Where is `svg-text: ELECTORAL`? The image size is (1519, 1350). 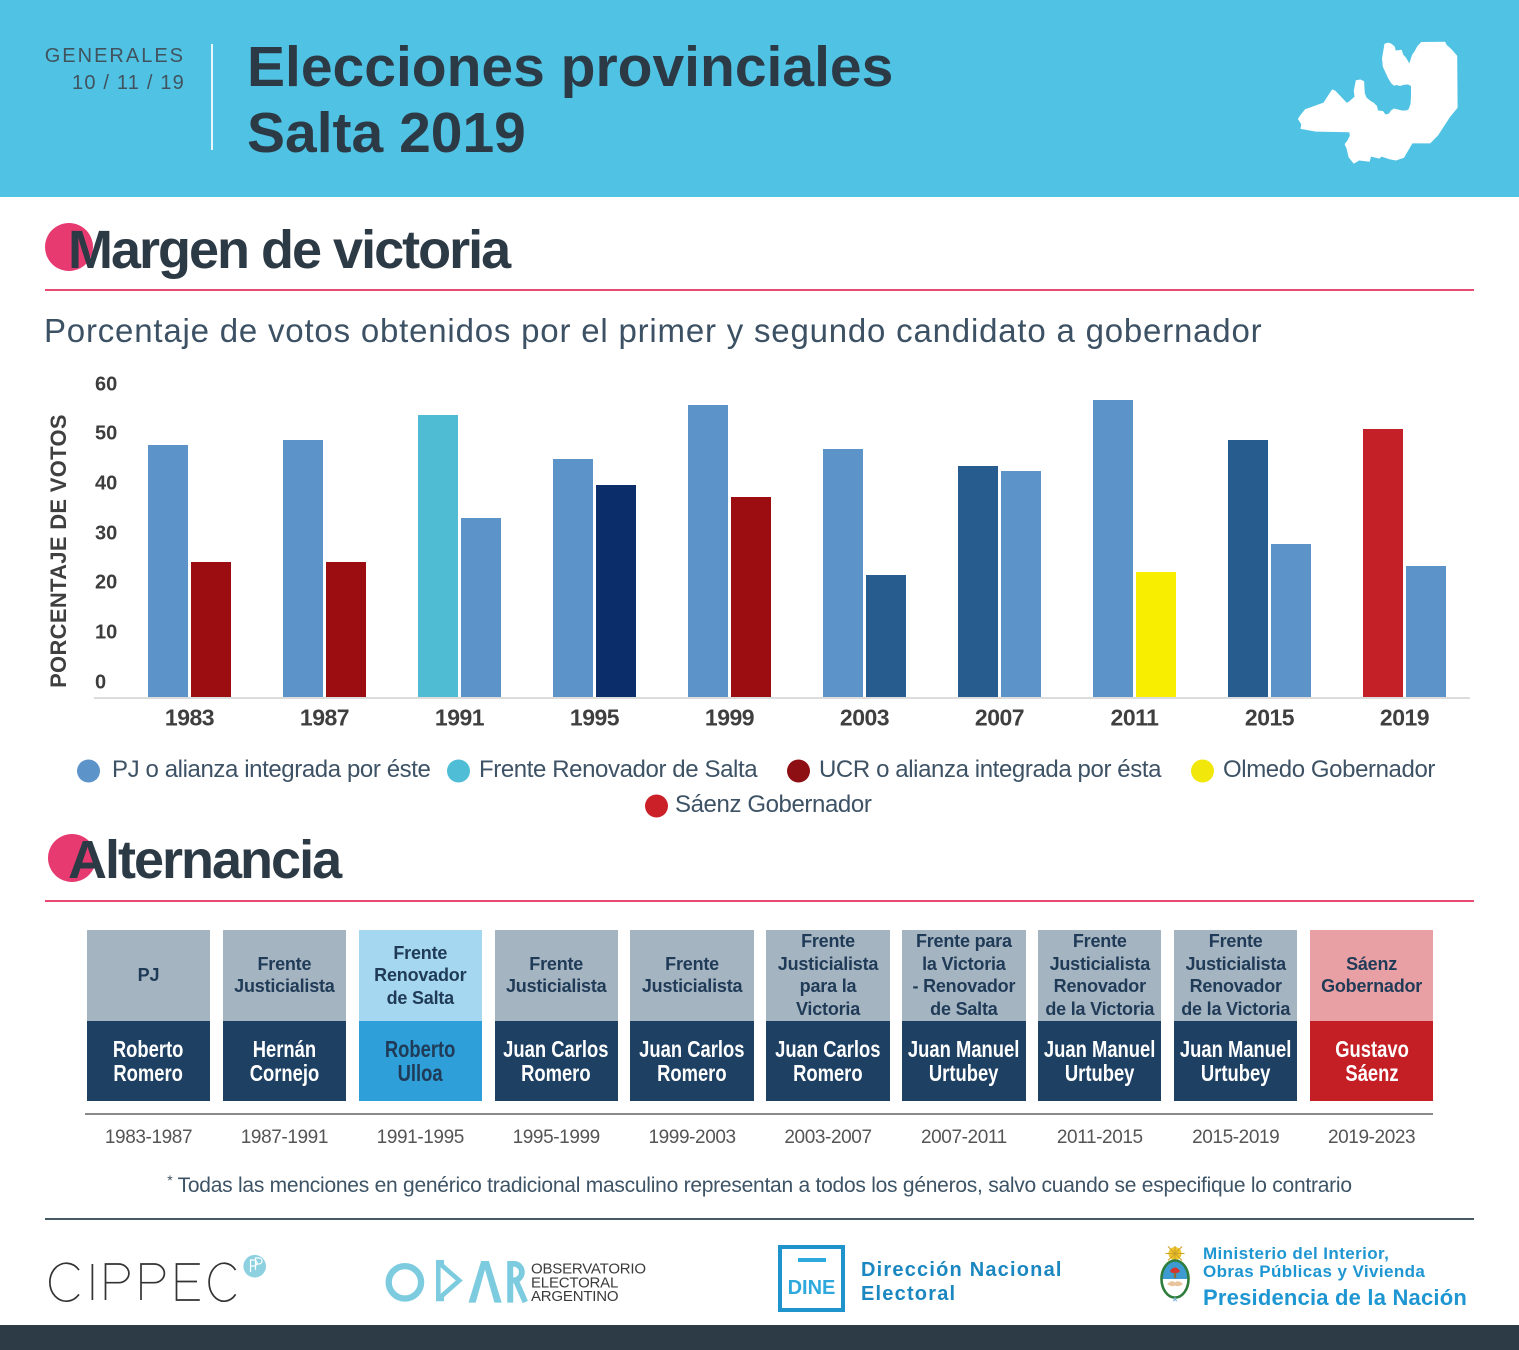
svg-text: ELECTORAL is located at coordinates (574, 1282).